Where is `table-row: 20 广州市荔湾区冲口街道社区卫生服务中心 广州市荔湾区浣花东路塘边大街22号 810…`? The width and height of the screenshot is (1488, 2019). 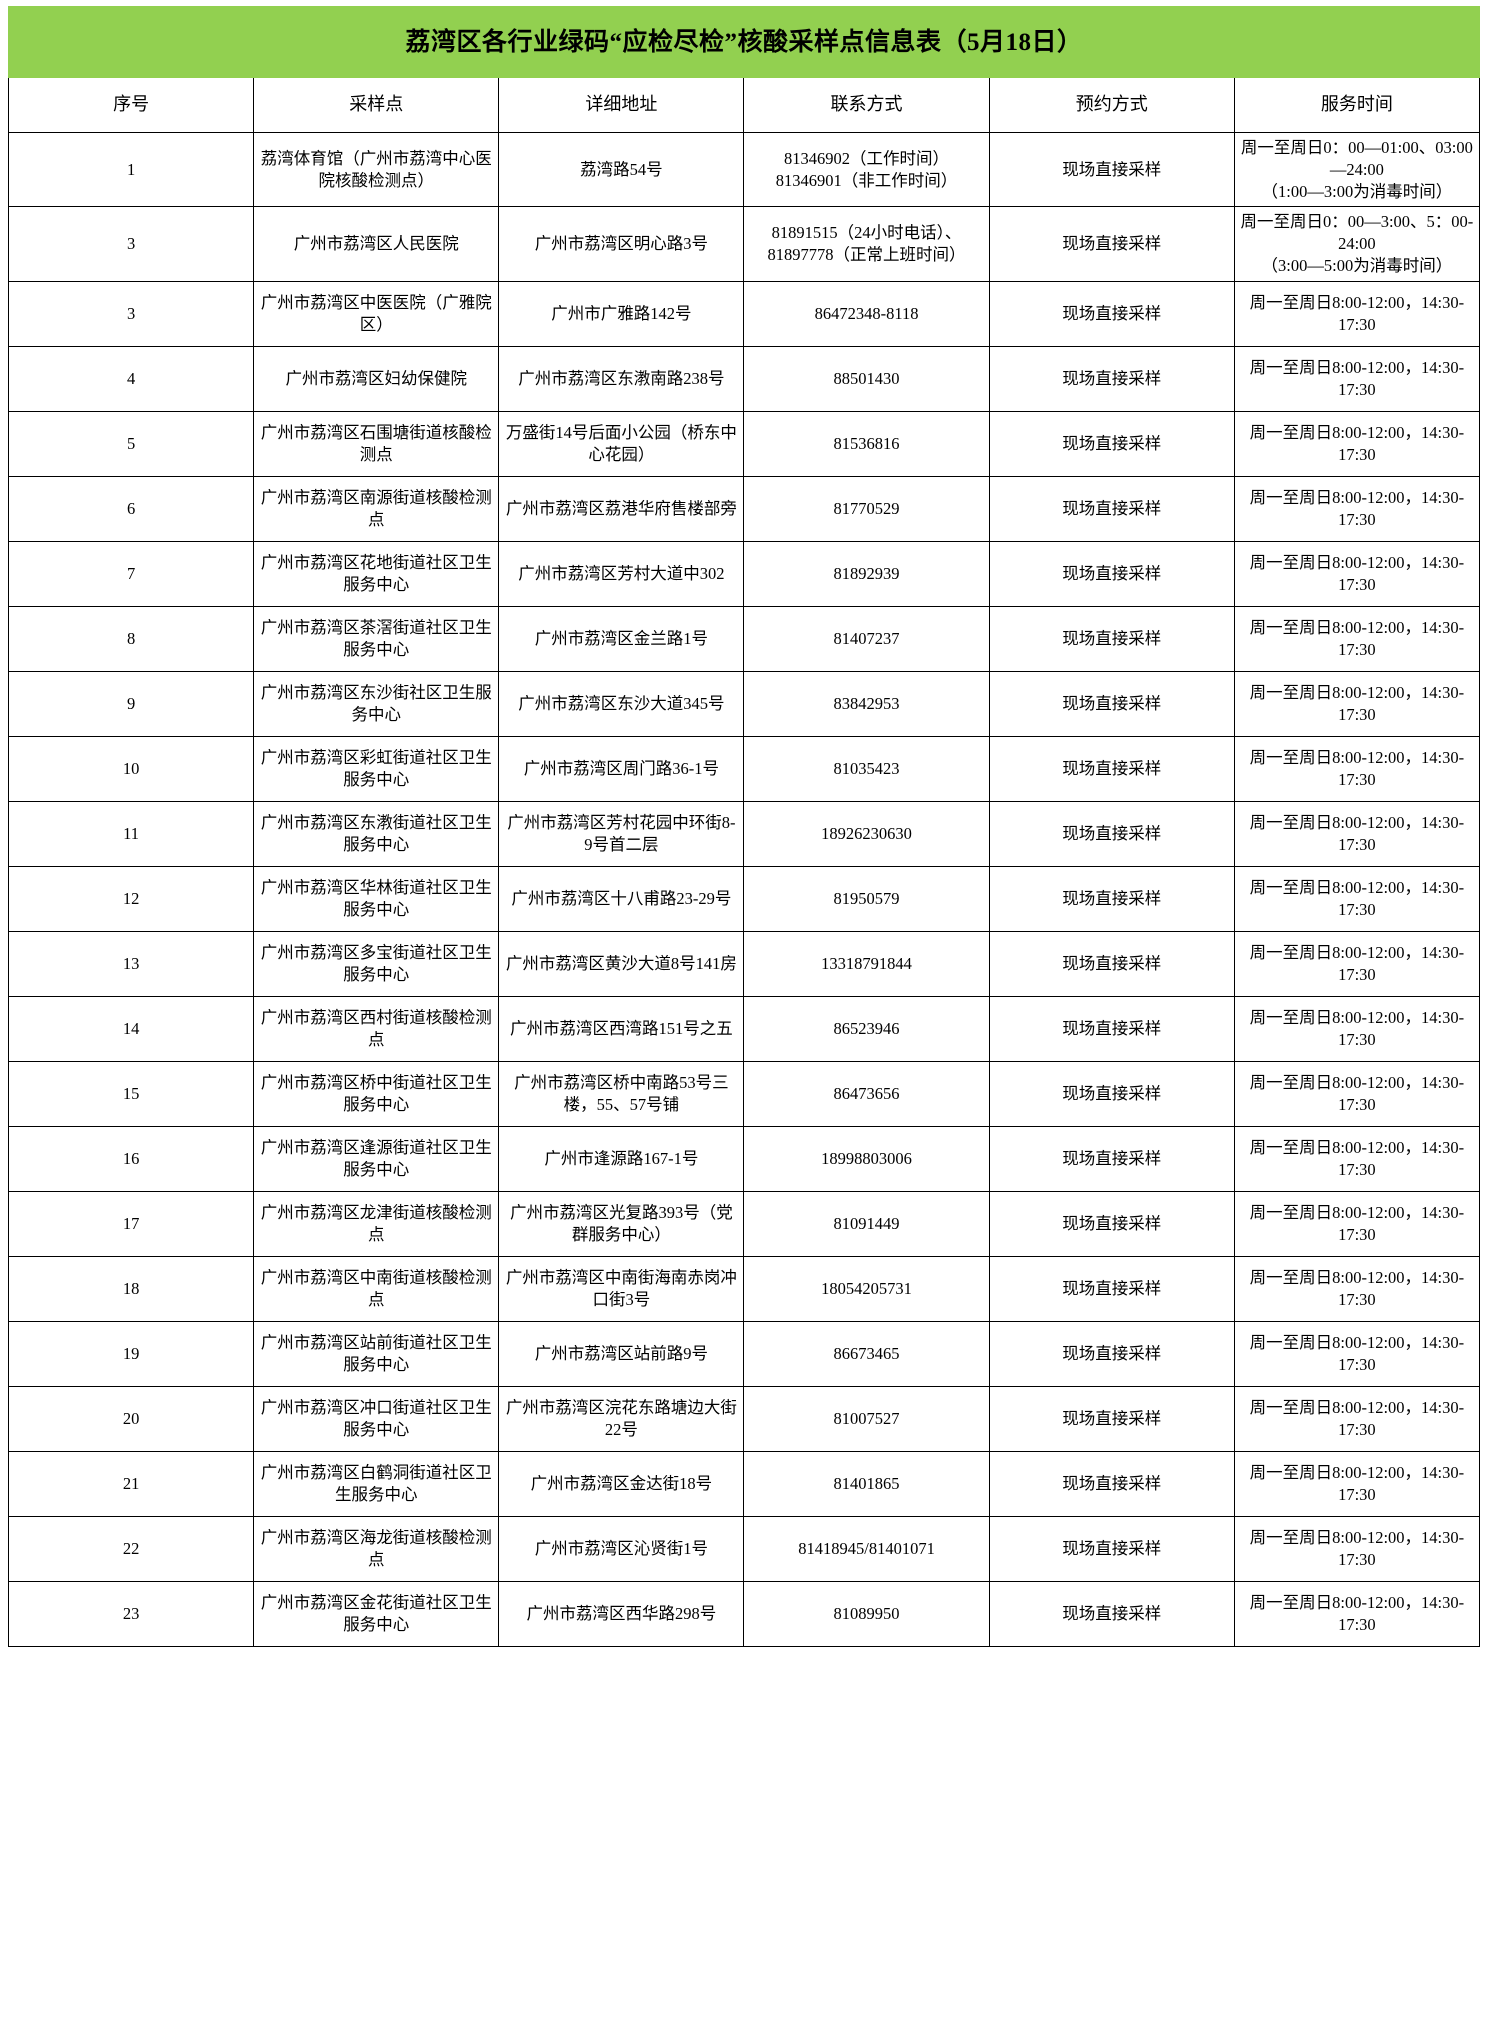
table-row: 20 广州市荔湾区冲口街道社区卫生服务中心 广州市荔湾区浣花东路塘边大街22号 810… is located at coordinates (744, 1418).